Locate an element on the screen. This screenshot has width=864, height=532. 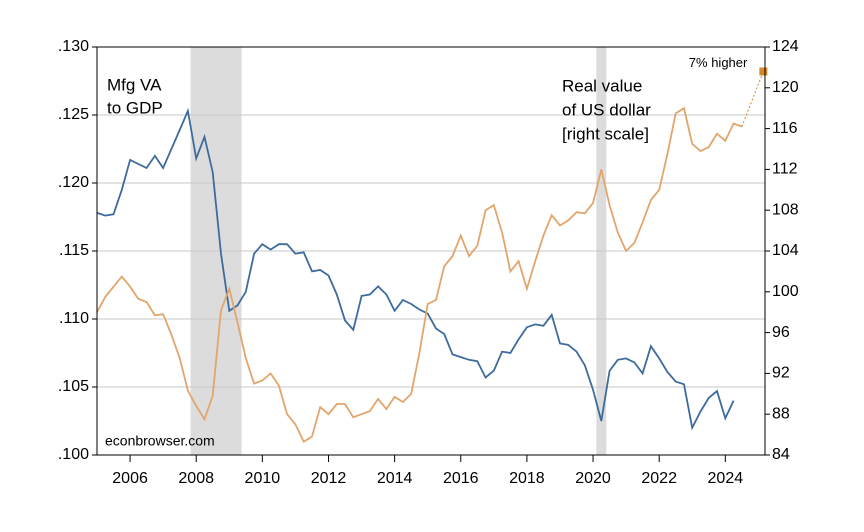
x-tick-label: 2018 is located at coordinates (527, 478).